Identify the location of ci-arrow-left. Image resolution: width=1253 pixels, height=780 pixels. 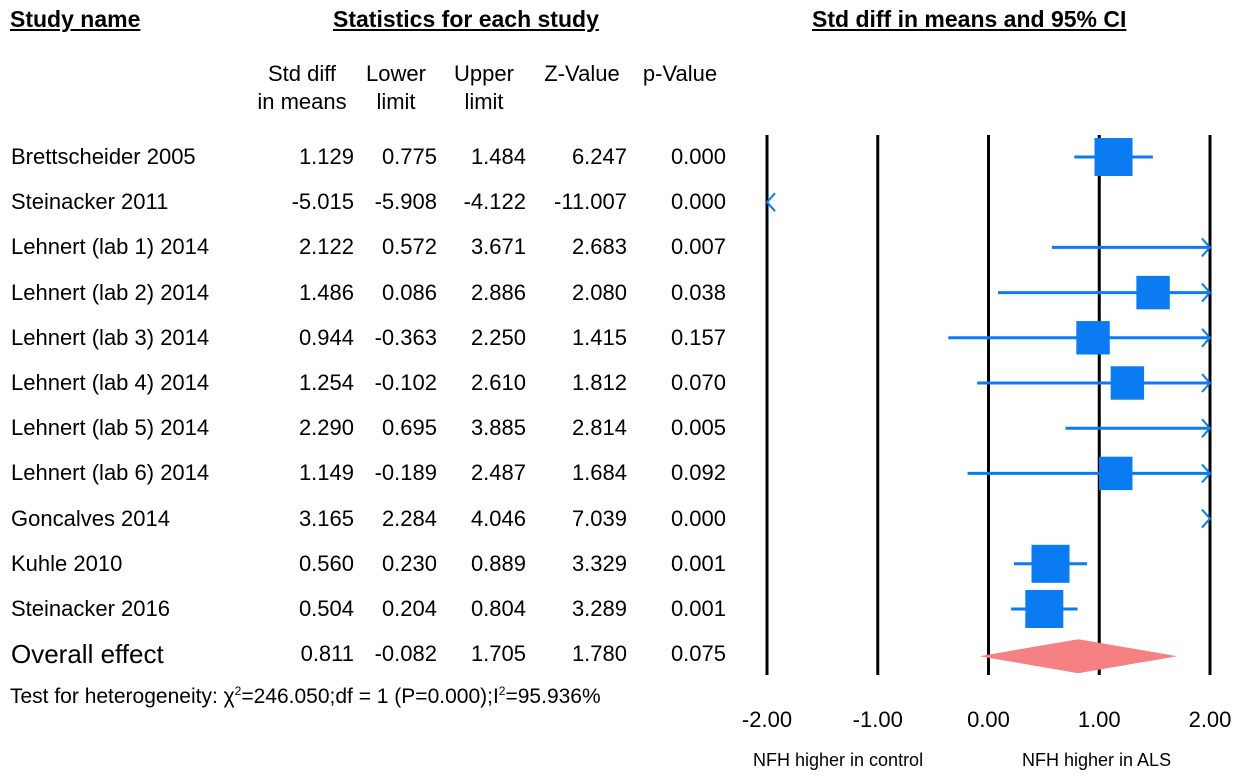
(770, 202).